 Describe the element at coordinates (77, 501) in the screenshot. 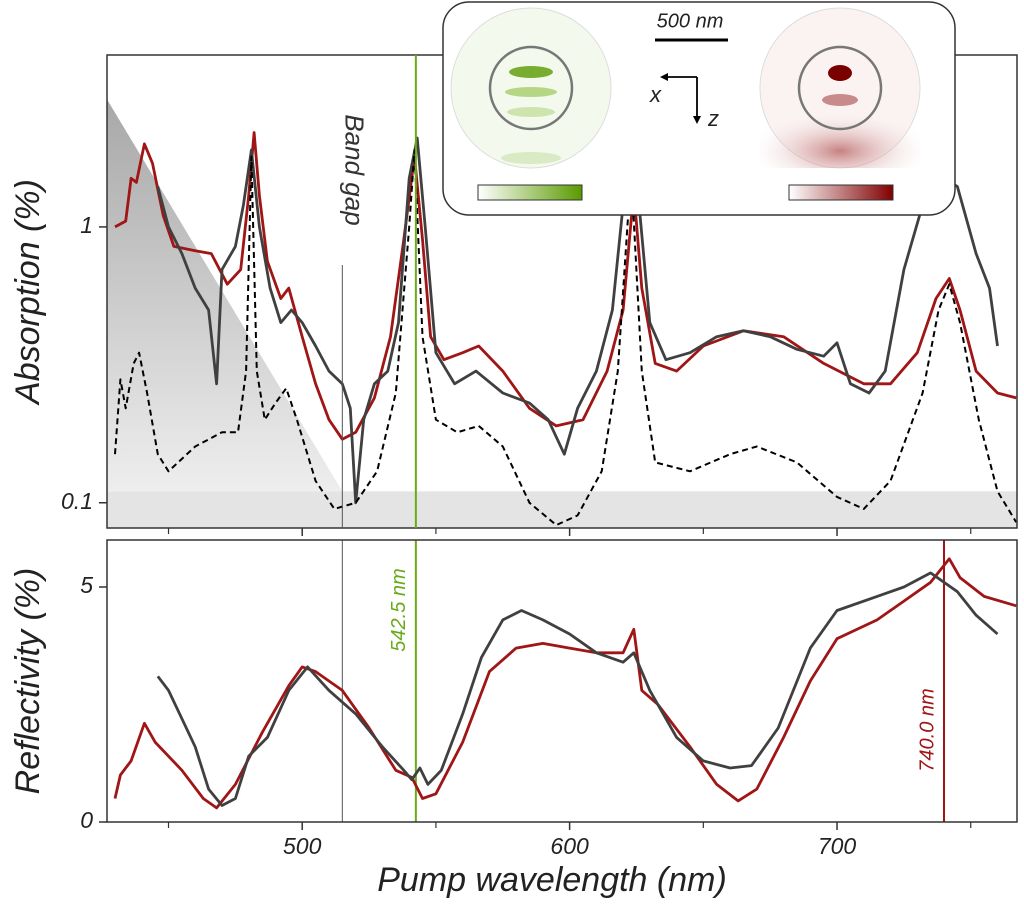

I see `y-tick-label: 0.1` at that location.